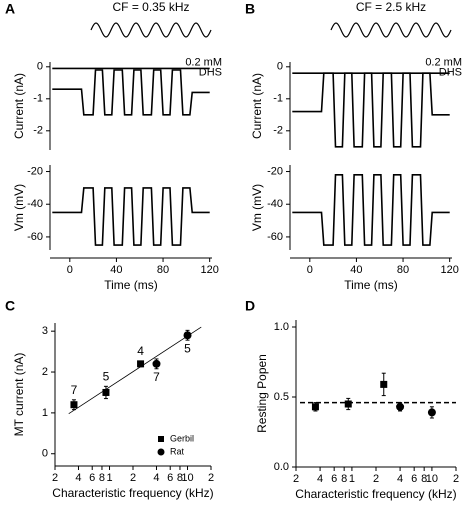 The width and height of the screenshot is (474, 520). What do you see at coordinates (45, 413) in the screenshot?
I see `y-tick-label: 1` at bounding box center [45, 413].